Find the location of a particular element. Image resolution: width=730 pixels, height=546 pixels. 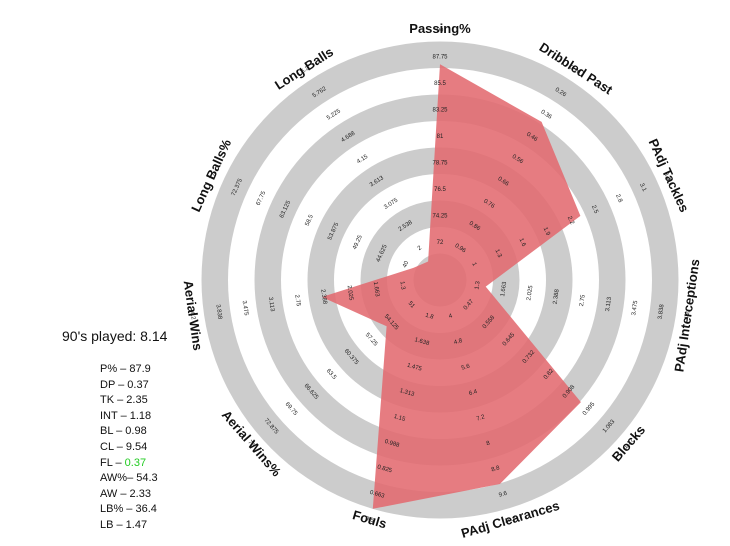

tick-label: 76.5 is located at coordinates (440, 190).